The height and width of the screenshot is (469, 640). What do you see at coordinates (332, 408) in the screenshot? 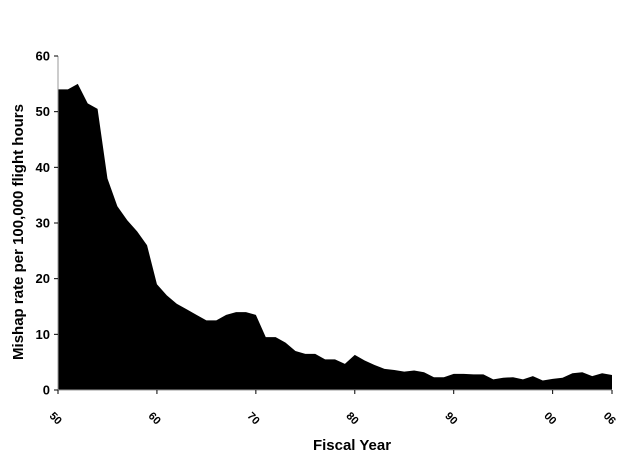
I see `x-axis-ticks: 50 60 70 80 90 00 06` at bounding box center [332, 408].